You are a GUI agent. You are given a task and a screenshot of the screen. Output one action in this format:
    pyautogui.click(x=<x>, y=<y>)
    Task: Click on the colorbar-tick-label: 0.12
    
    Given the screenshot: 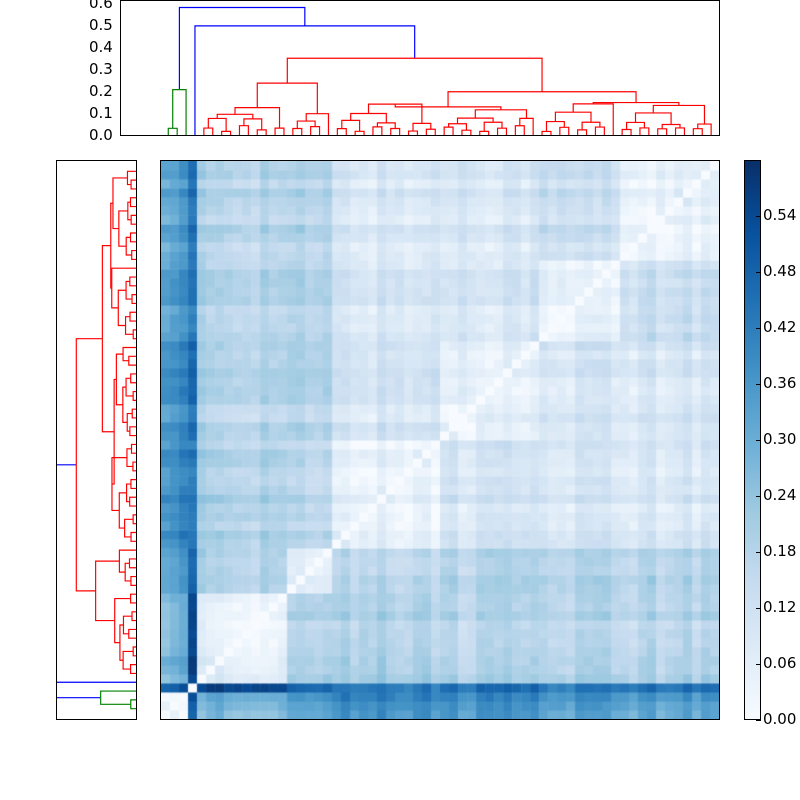 What is the action you would take?
    pyautogui.click(x=780, y=607)
    